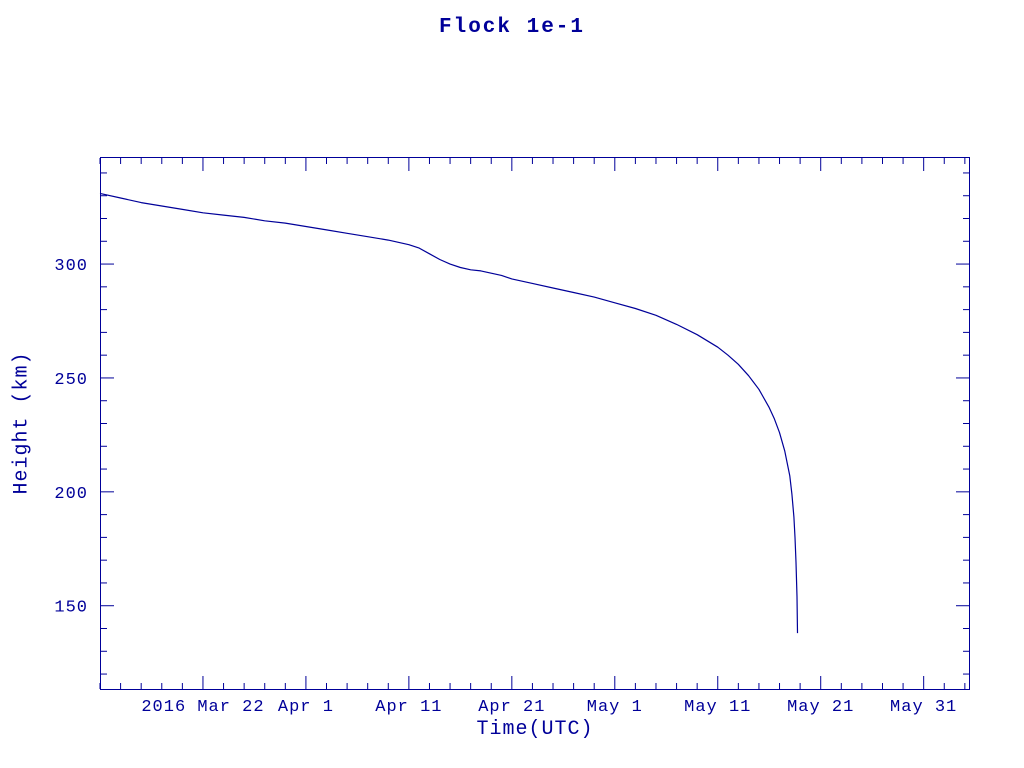  I want to click on x-tick-label: Apr 1, so click(306, 707).